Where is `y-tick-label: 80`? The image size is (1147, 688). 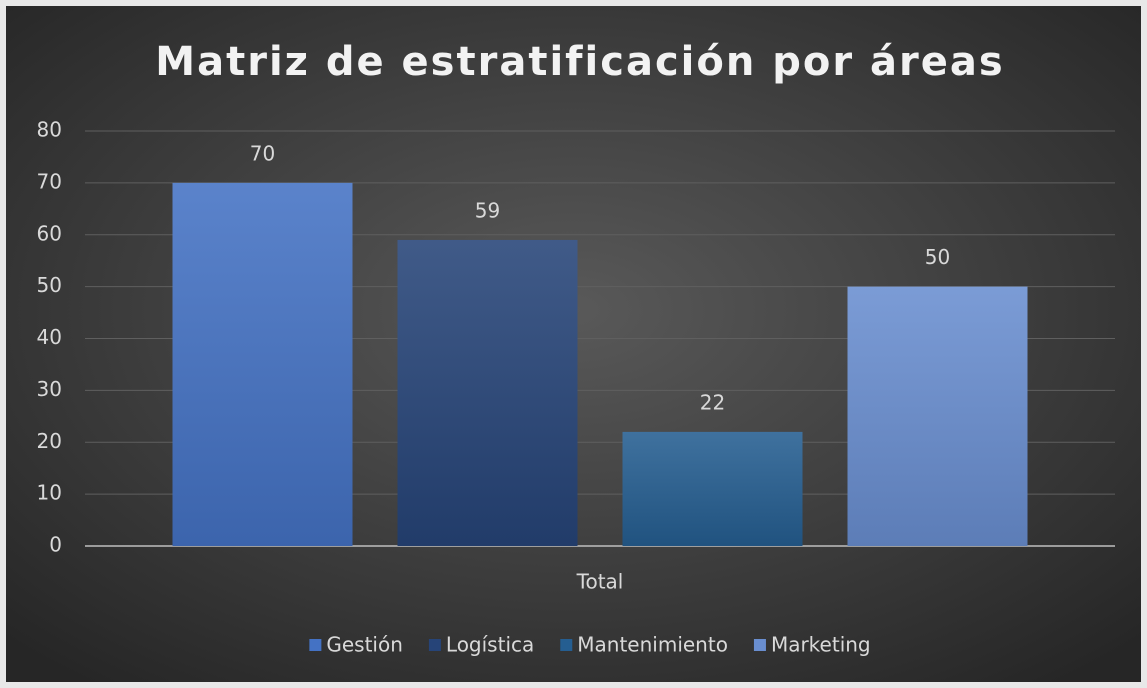
y-tick-label: 80 is located at coordinates (49, 130).